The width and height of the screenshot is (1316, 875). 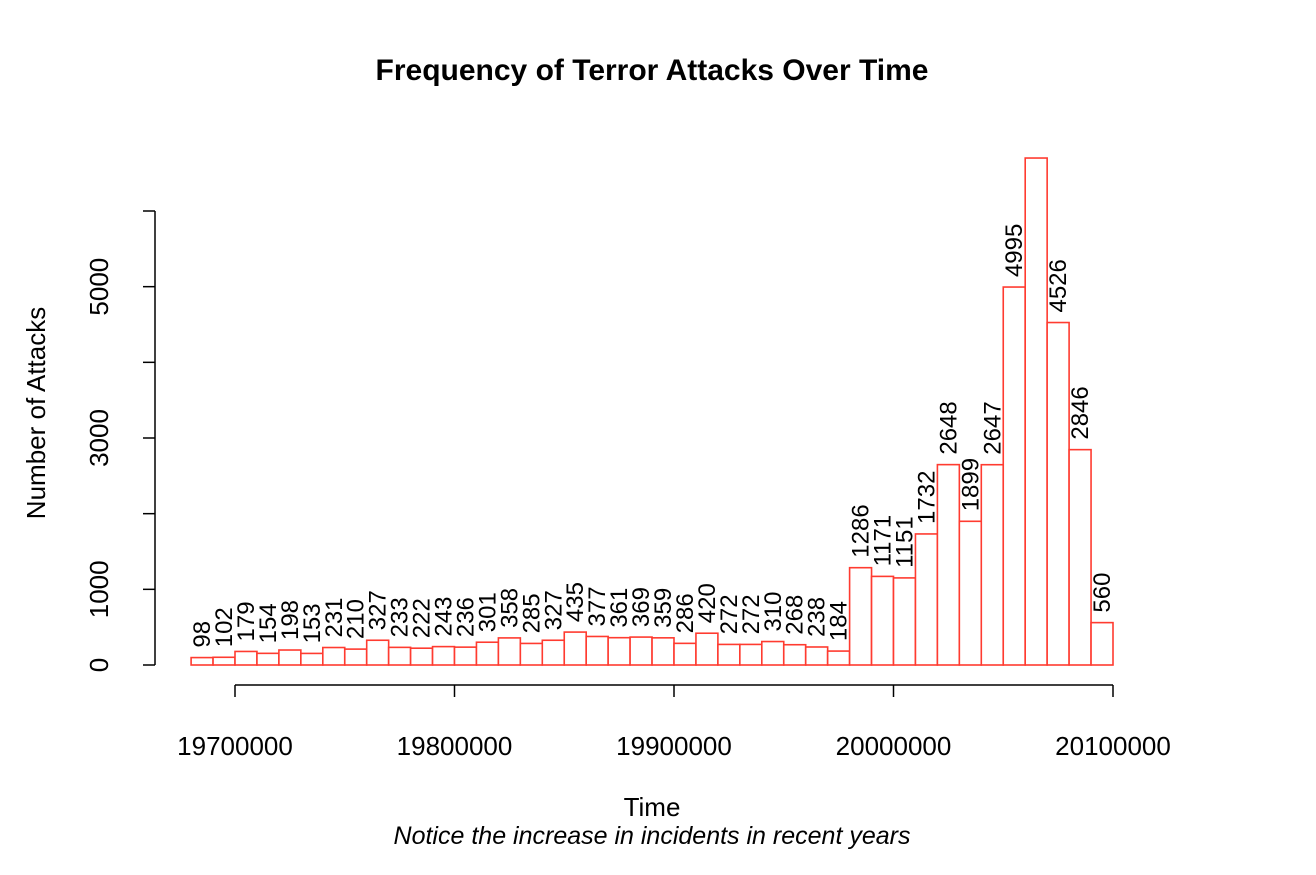 What do you see at coordinates (290, 620) in the screenshot?
I see `bar-value-label: 198` at bounding box center [290, 620].